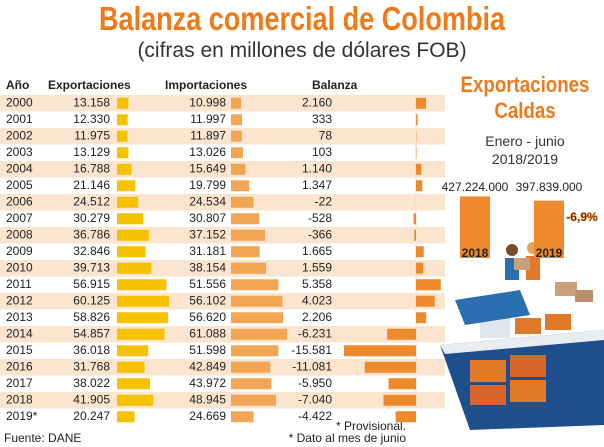 The image size is (604, 447). I want to click on year-label: 2001, so click(19, 119).